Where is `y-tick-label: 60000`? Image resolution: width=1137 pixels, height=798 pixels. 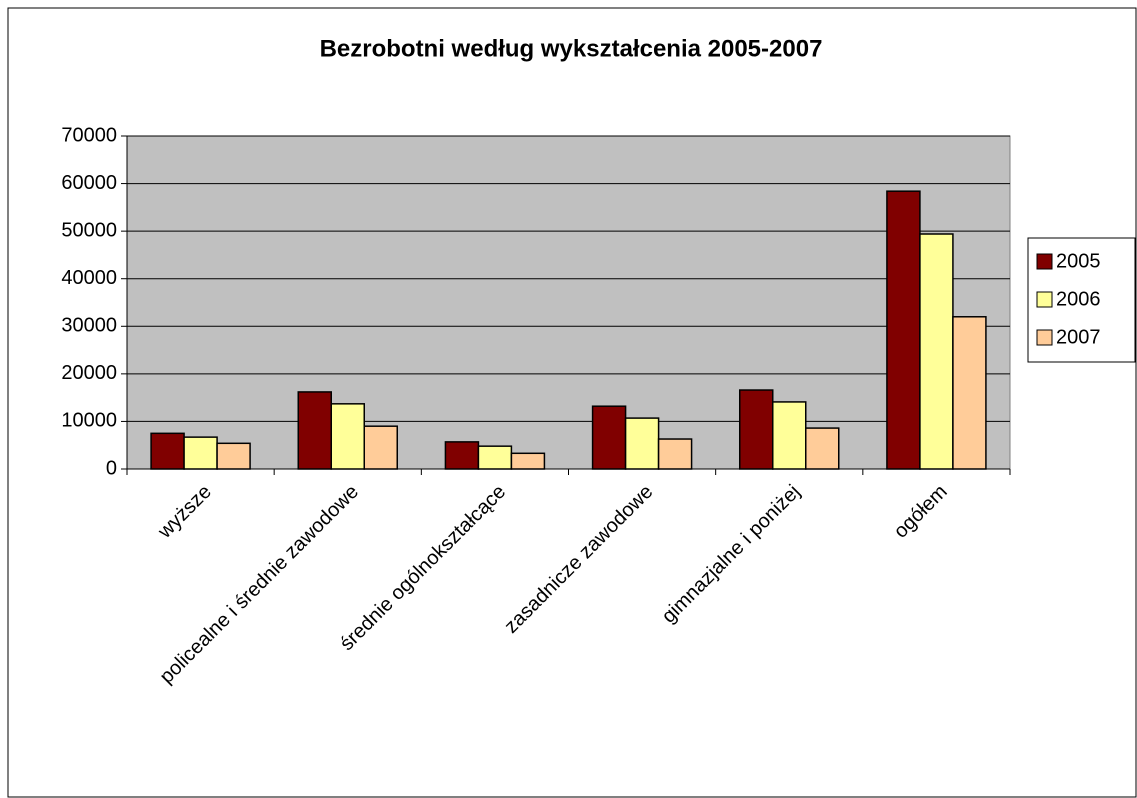 y-tick-label: 60000 is located at coordinates (89, 183).